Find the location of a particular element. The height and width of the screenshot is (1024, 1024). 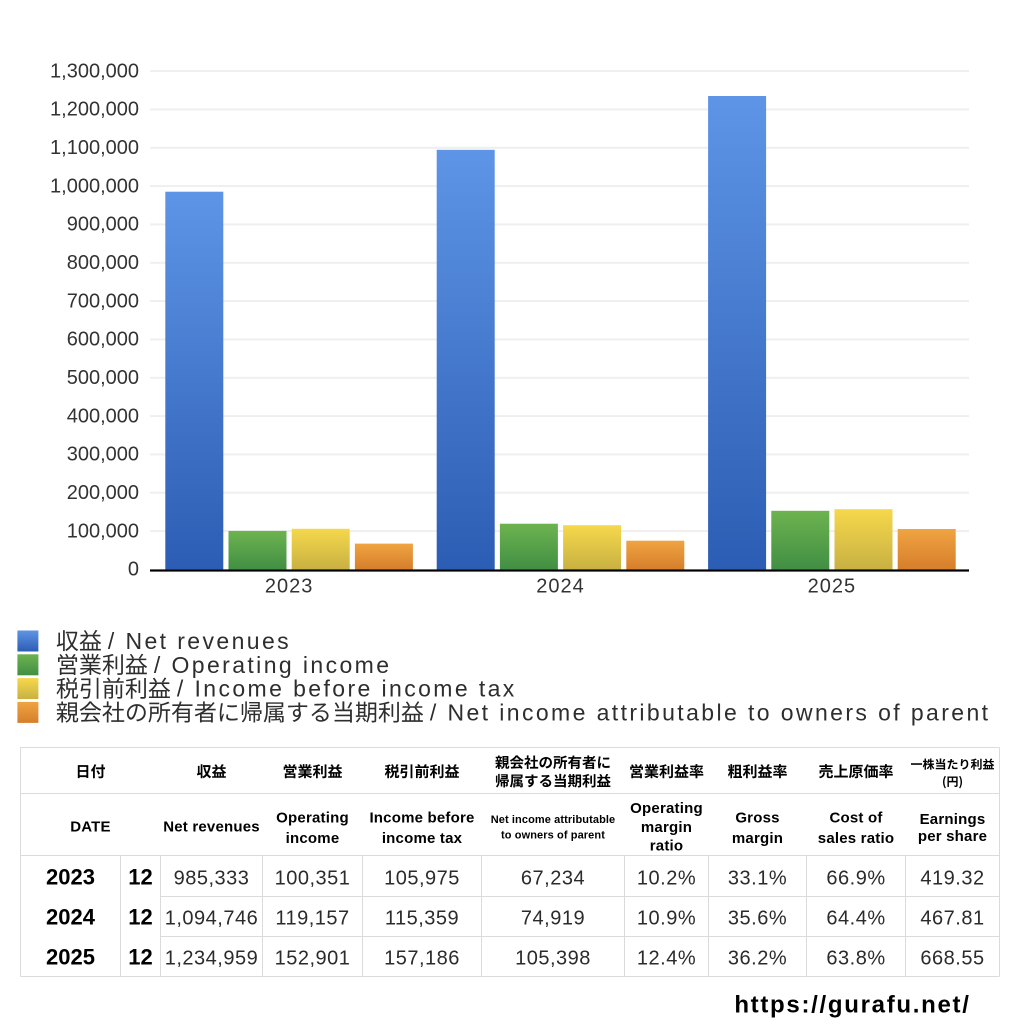

svg-text: 64.4% is located at coordinates (855, 918).